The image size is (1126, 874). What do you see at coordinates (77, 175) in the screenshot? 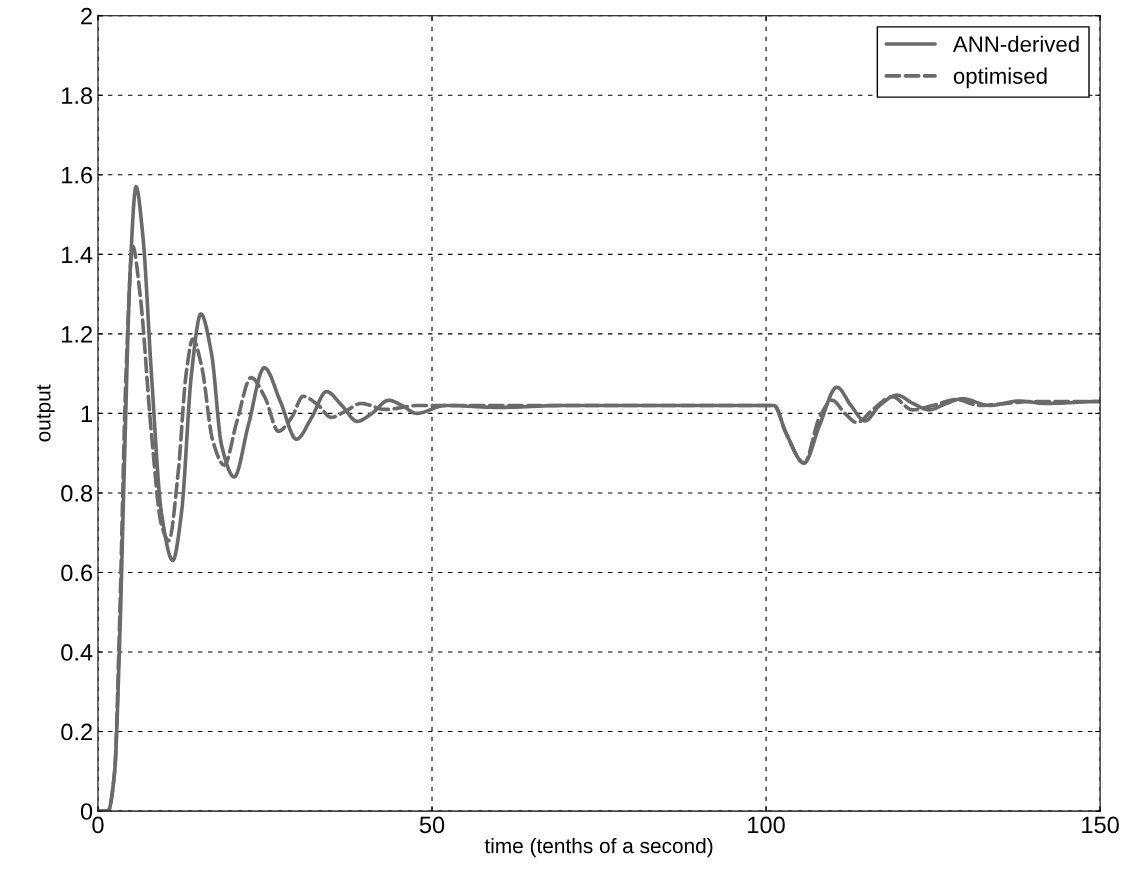
I see `y-tick-label: 1.6` at bounding box center [77, 175].